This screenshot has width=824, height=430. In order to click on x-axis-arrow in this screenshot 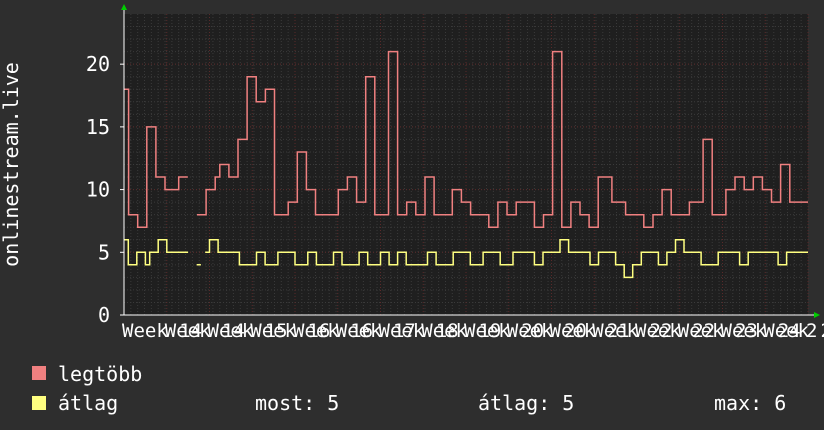, I will do `click(817, 315)`.